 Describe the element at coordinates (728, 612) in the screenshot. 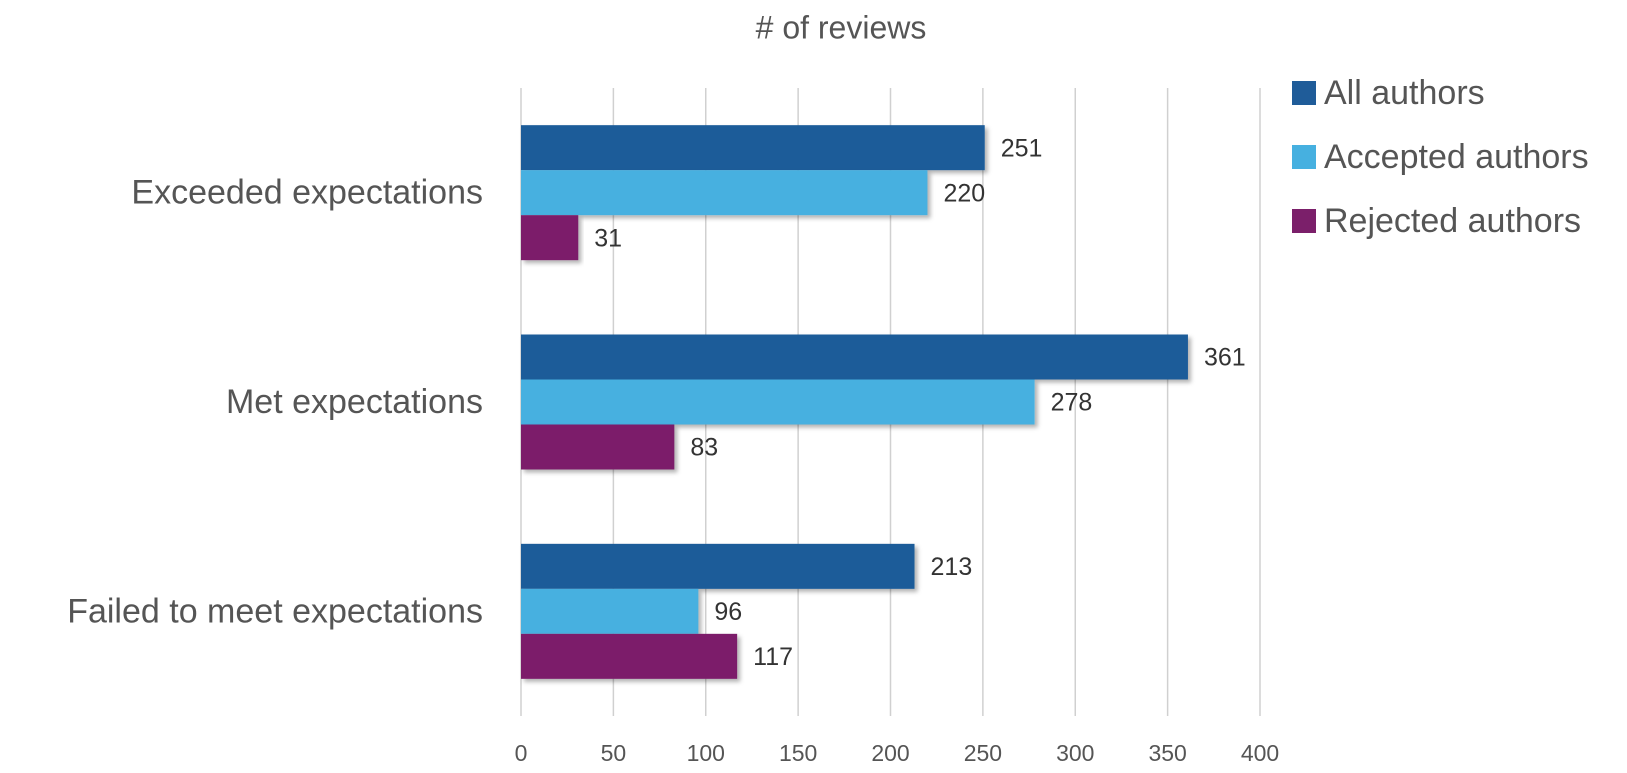

I see `data-label: 96` at that location.